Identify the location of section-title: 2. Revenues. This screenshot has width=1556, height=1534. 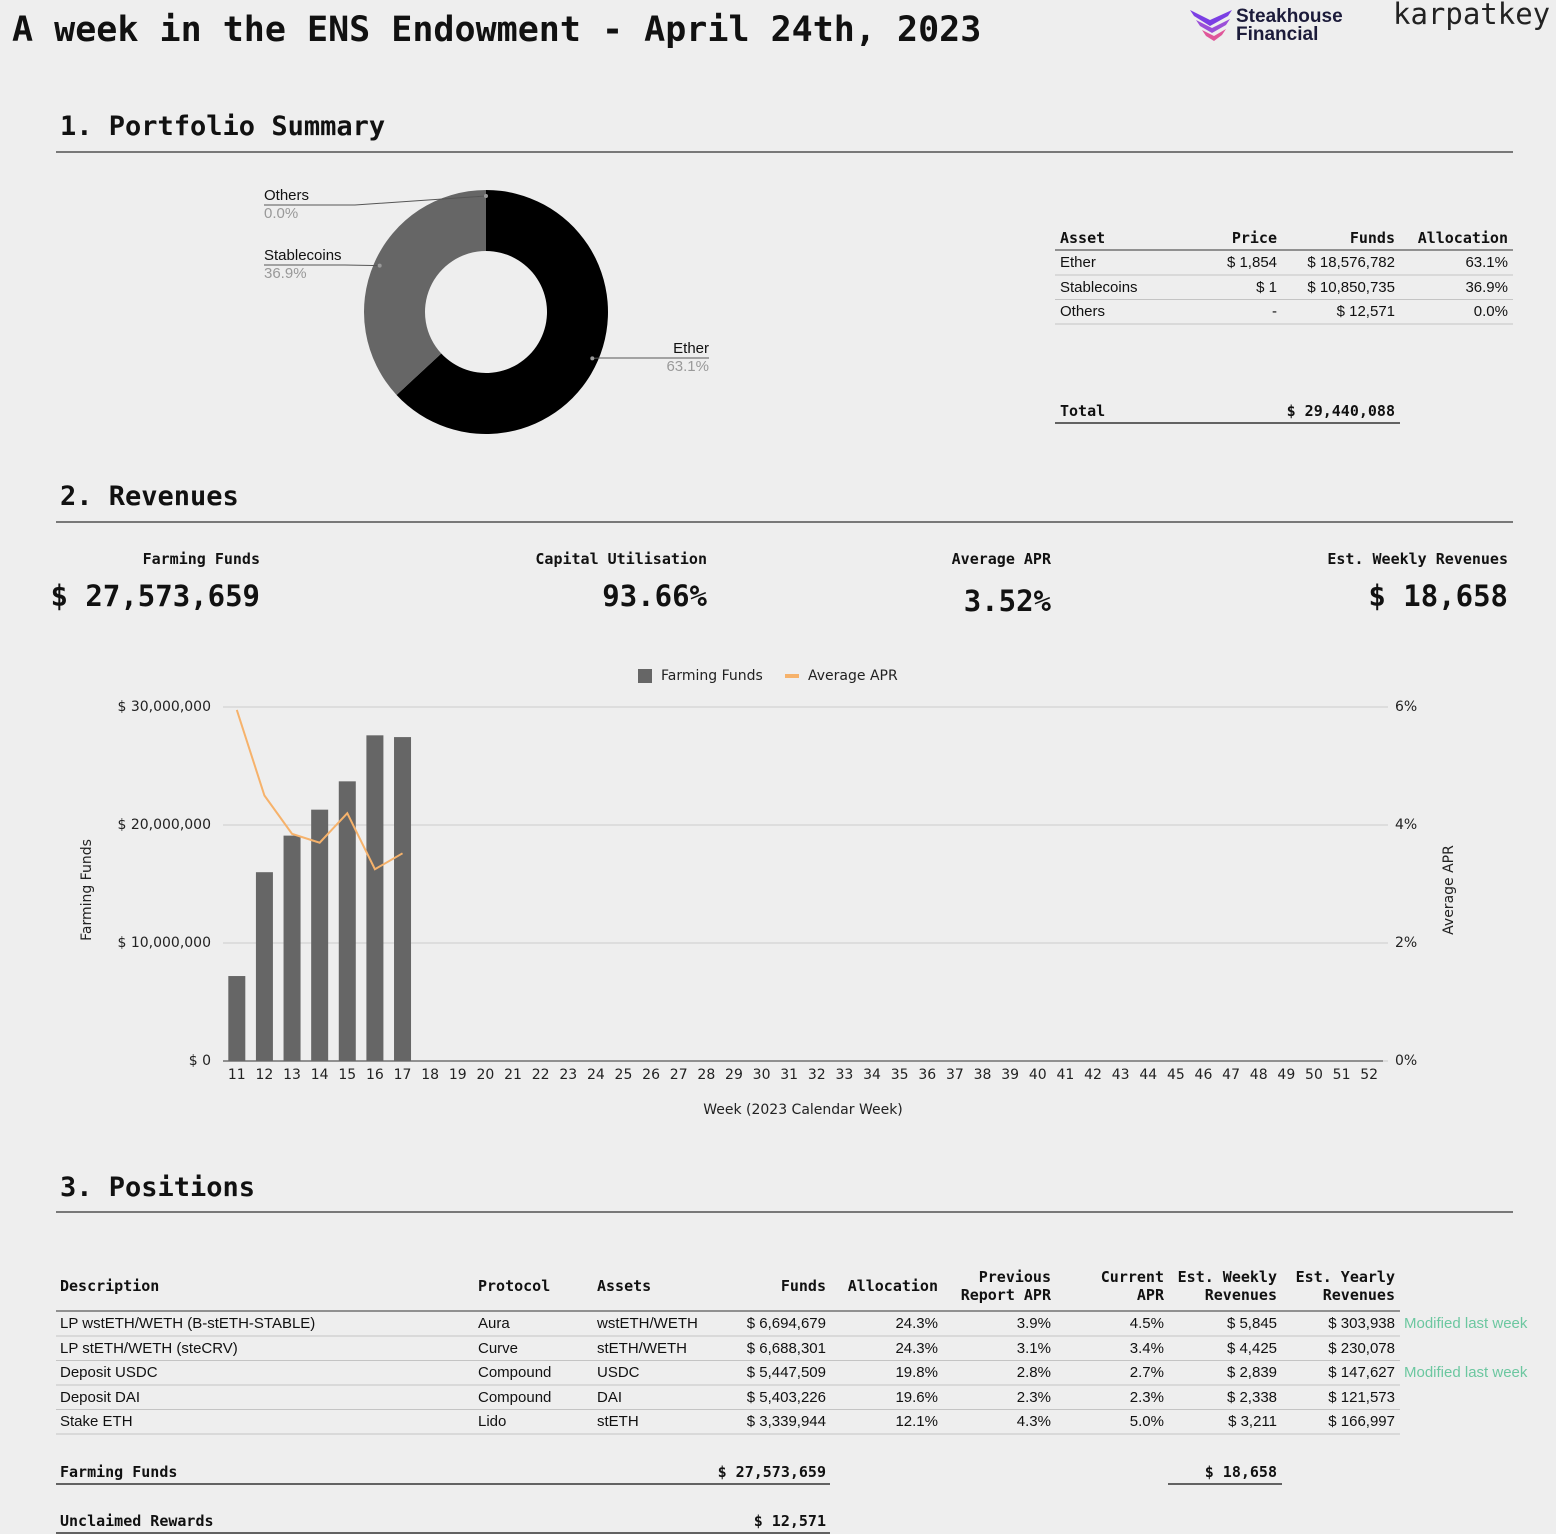
(149, 496).